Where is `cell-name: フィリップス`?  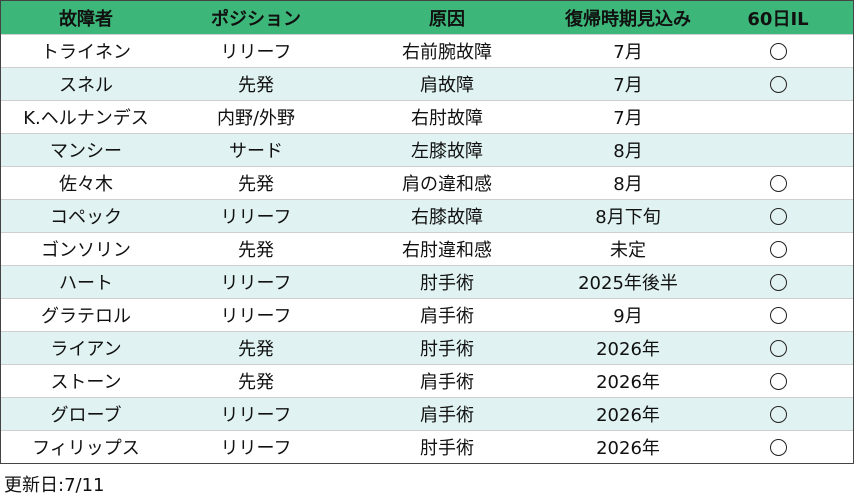
cell-name: フィリップス is located at coordinates (86, 446).